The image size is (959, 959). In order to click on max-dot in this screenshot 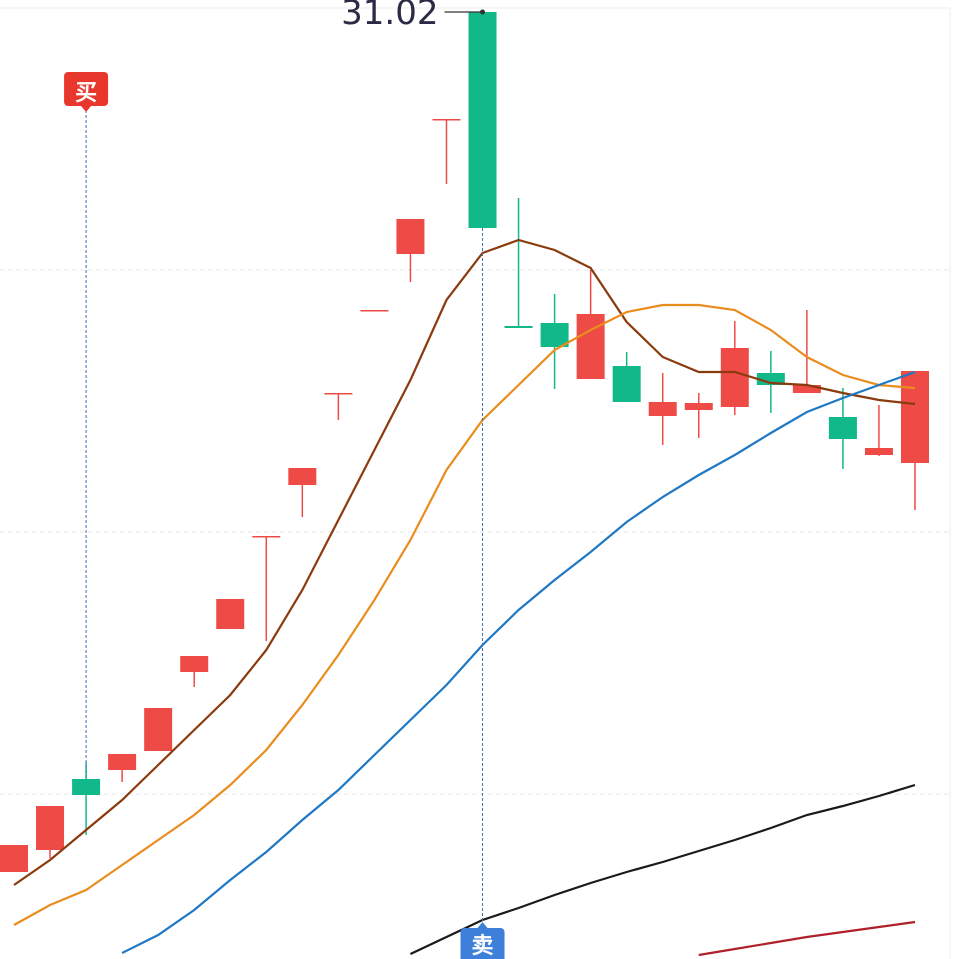, I will do `click(483, 12)`.